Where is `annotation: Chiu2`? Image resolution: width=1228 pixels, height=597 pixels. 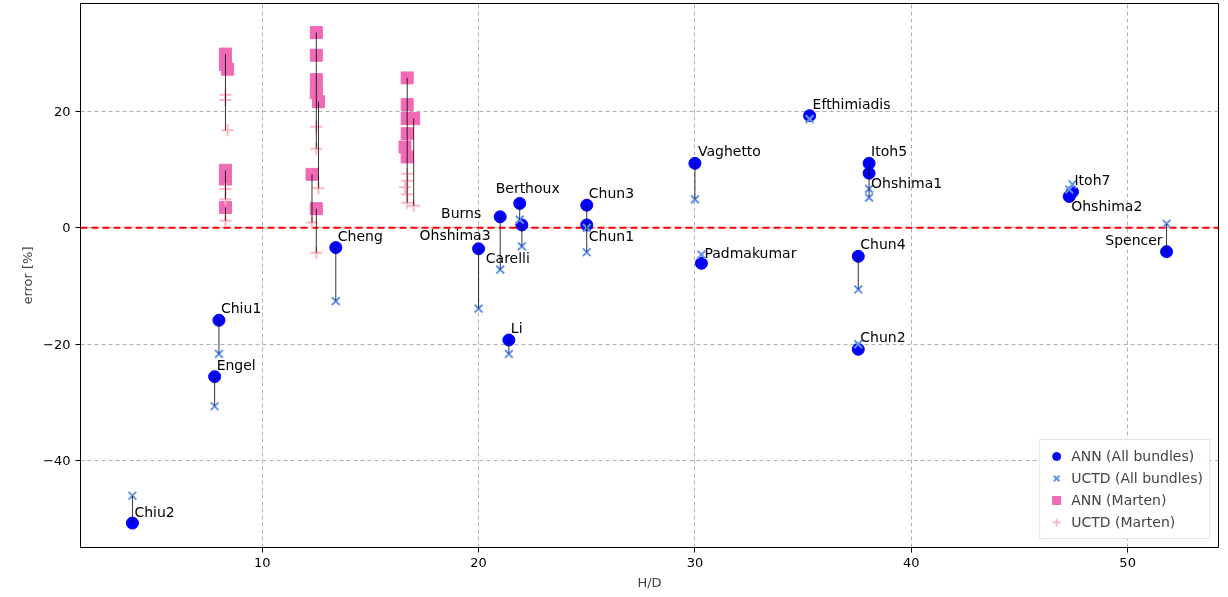 annotation: Chiu2 is located at coordinates (154, 512).